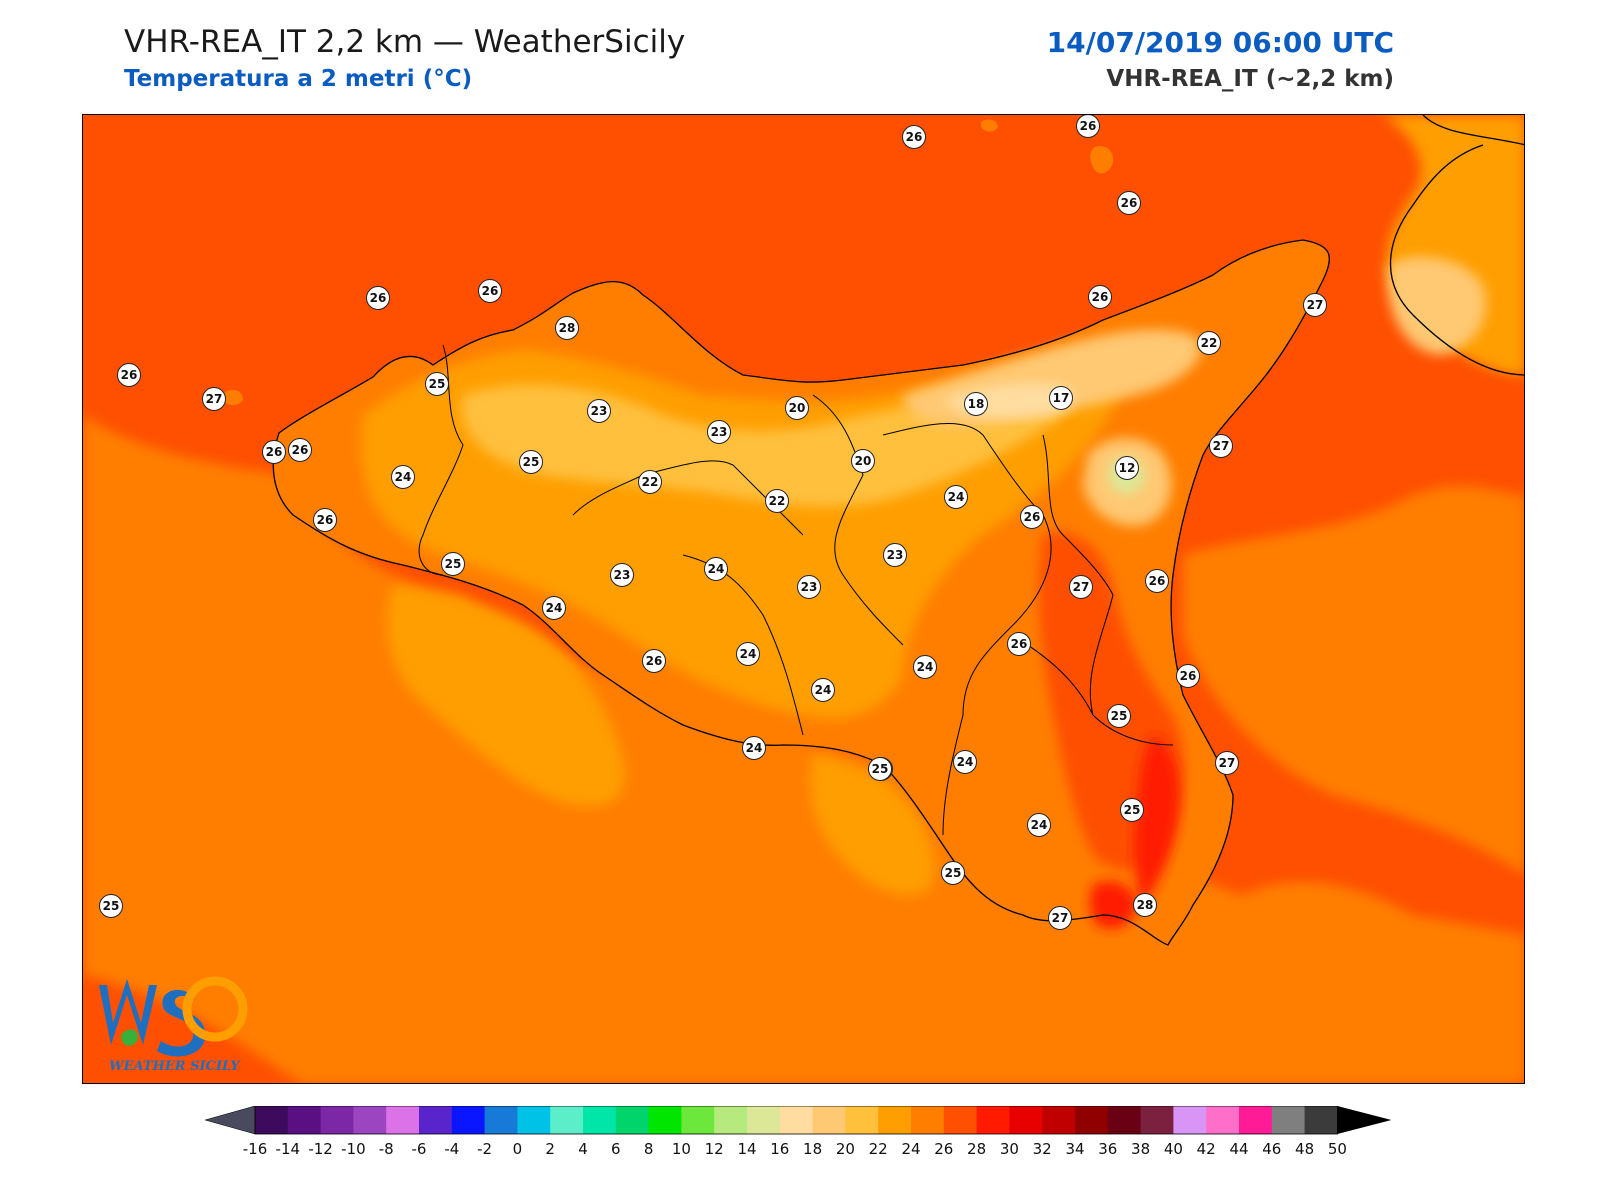 The width and height of the screenshot is (1600, 1200). What do you see at coordinates (484, 1149) in the screenshot?
I see `colorbar-tick-label: -2` at bounding box center [484, 1149].